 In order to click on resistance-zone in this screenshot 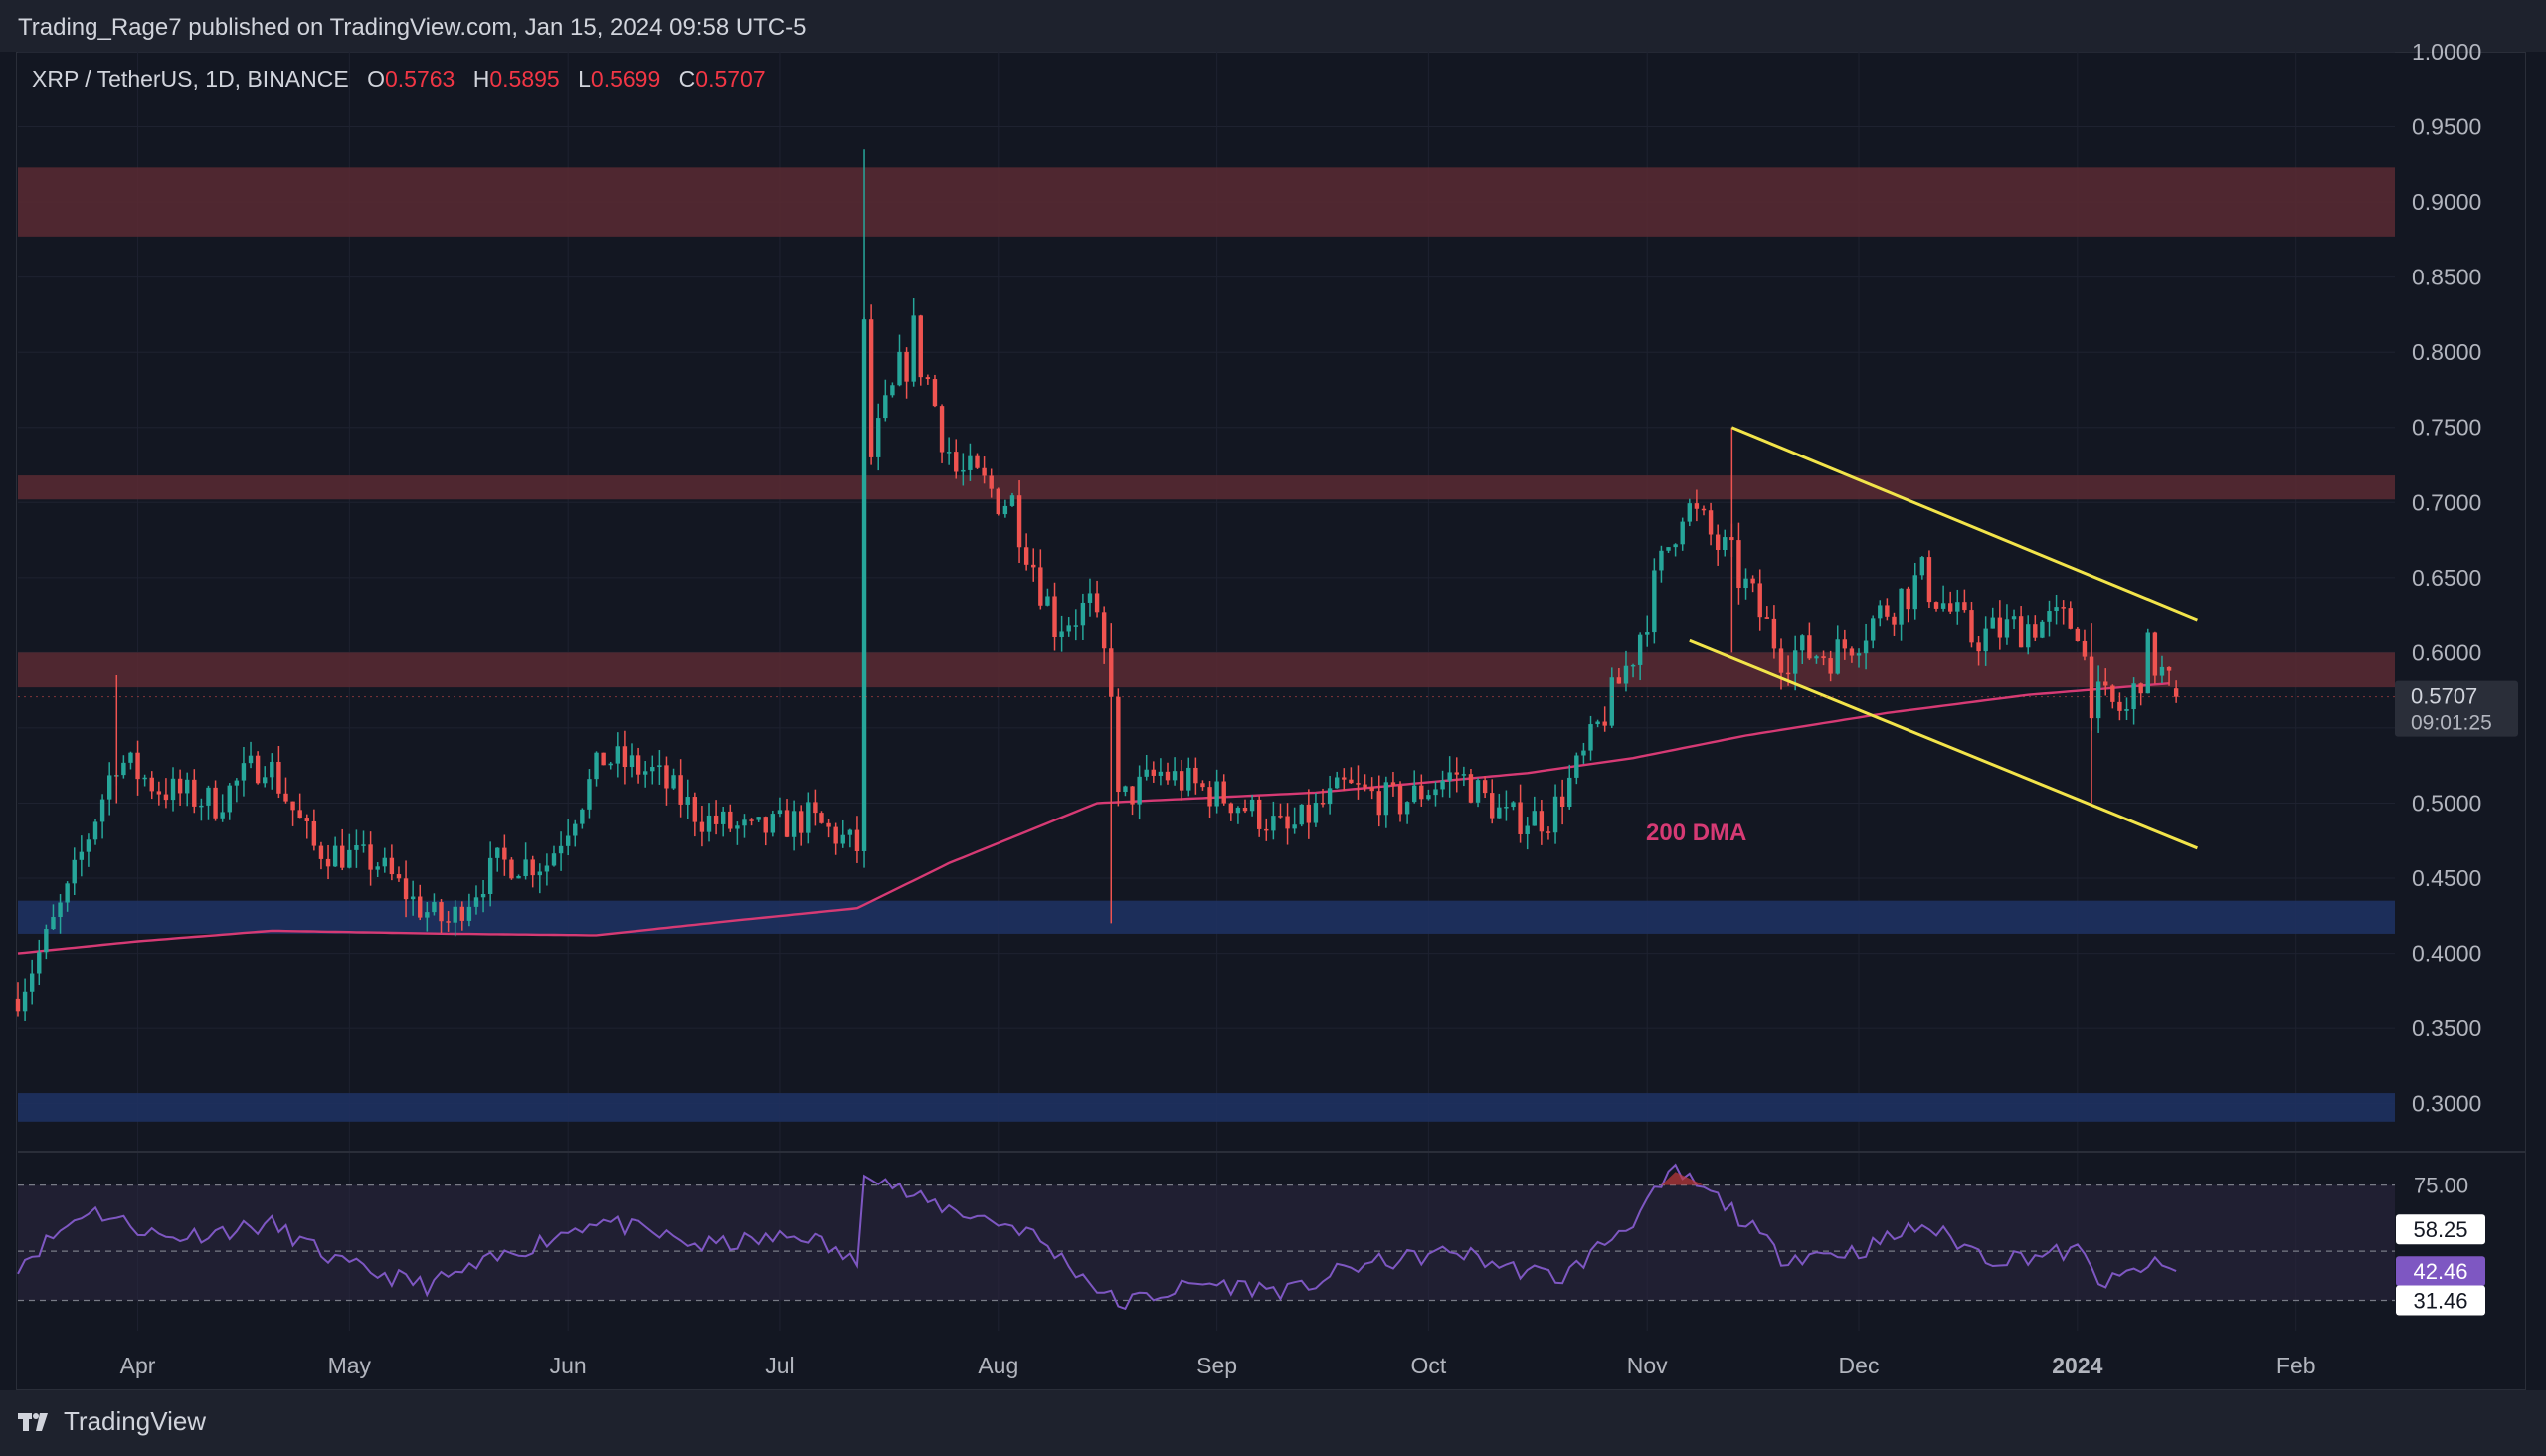, I will do `click(1206, 670)`.